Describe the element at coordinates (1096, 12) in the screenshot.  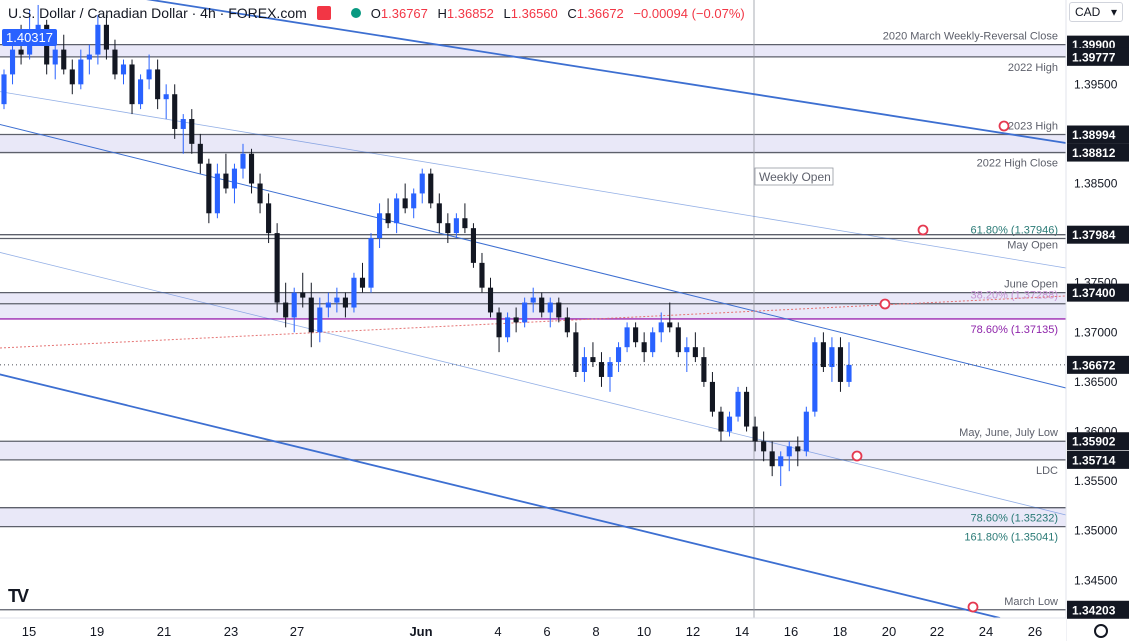
I see `currency-select: CAD ▾` at that location.